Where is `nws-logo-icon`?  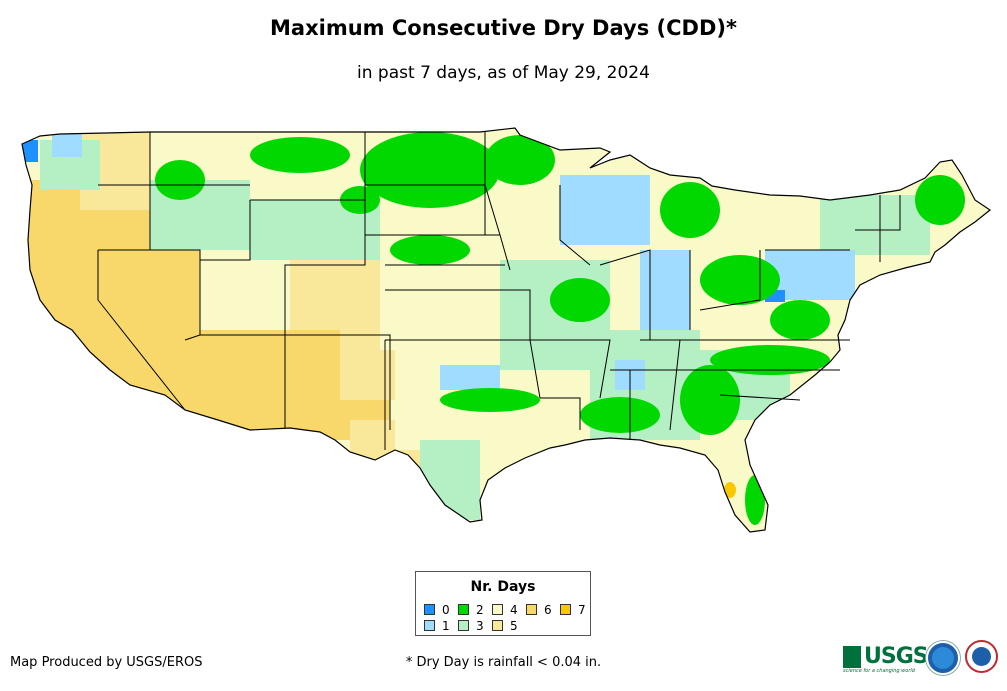
nws-logo-icon is located at coordinates (981, 656).